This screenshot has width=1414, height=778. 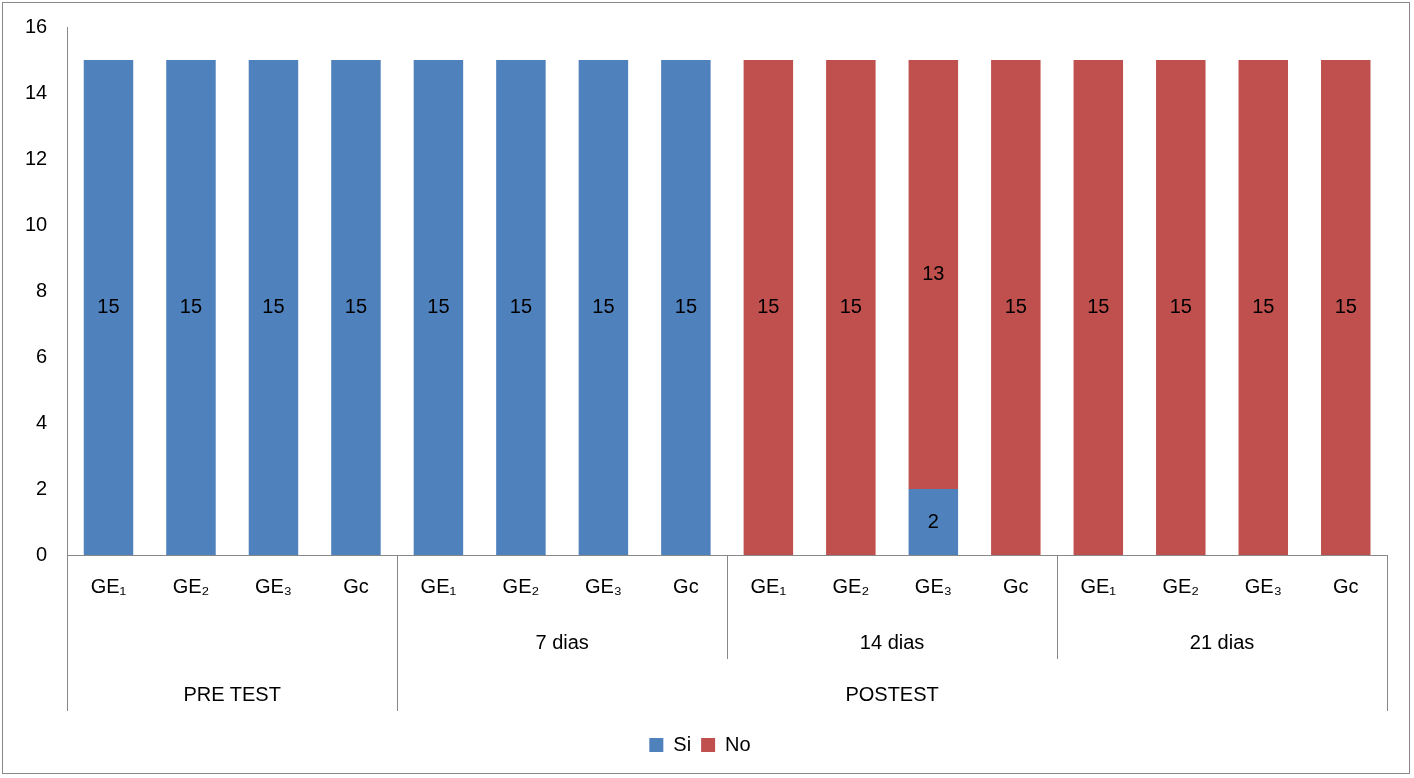 I want to click on y-tick-label: 6, so click(x=42, y=355).